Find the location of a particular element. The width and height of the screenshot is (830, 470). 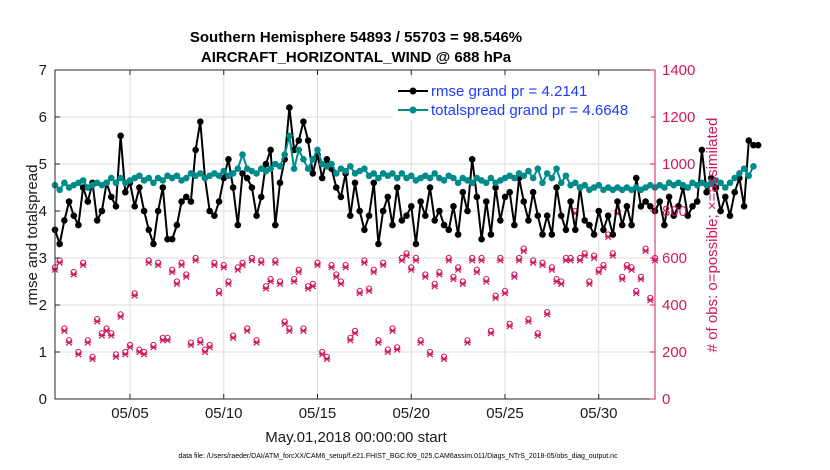

y-left-tick-label: 3 is located at coordinates (43, 258).